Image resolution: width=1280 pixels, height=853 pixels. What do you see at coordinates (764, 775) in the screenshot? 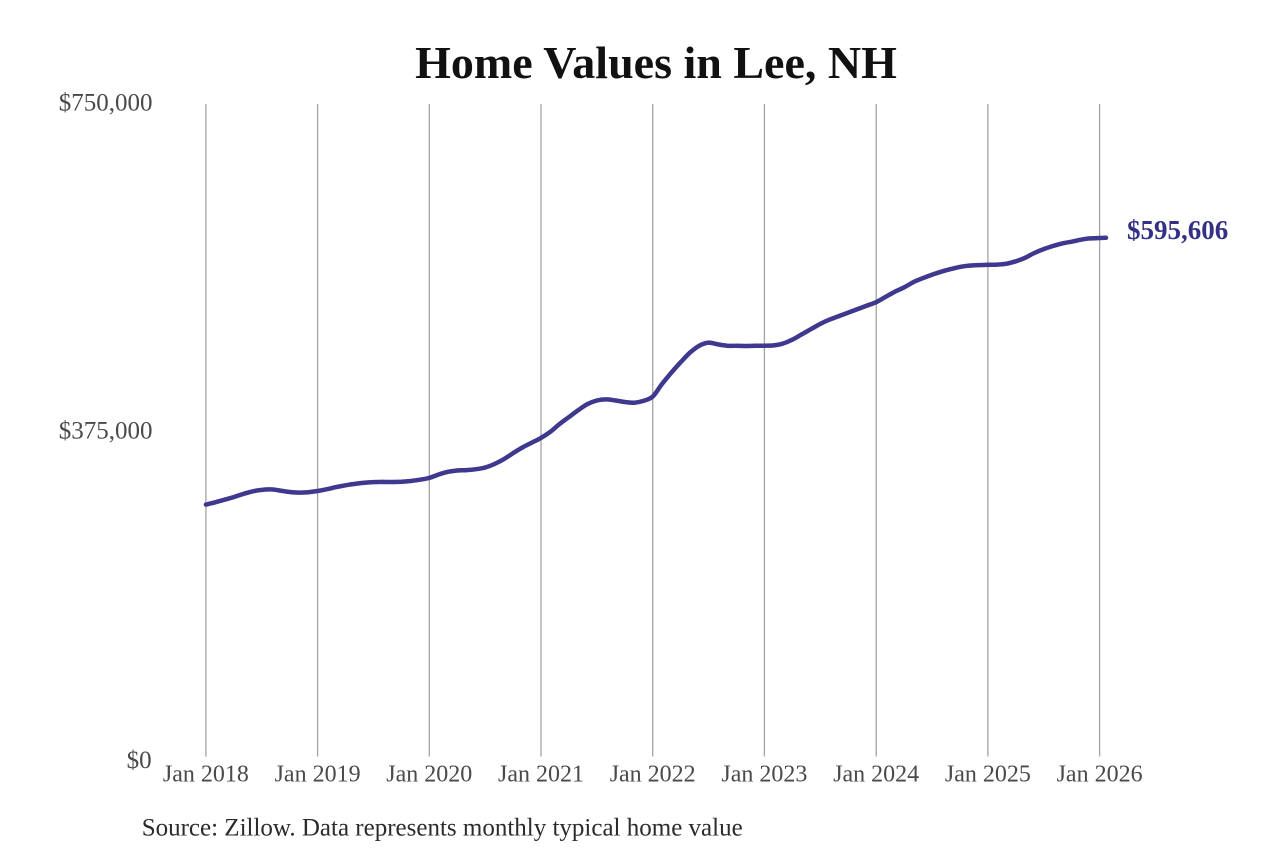
I see `svg-text: Jan 2023` at bounding box center [764, 775].